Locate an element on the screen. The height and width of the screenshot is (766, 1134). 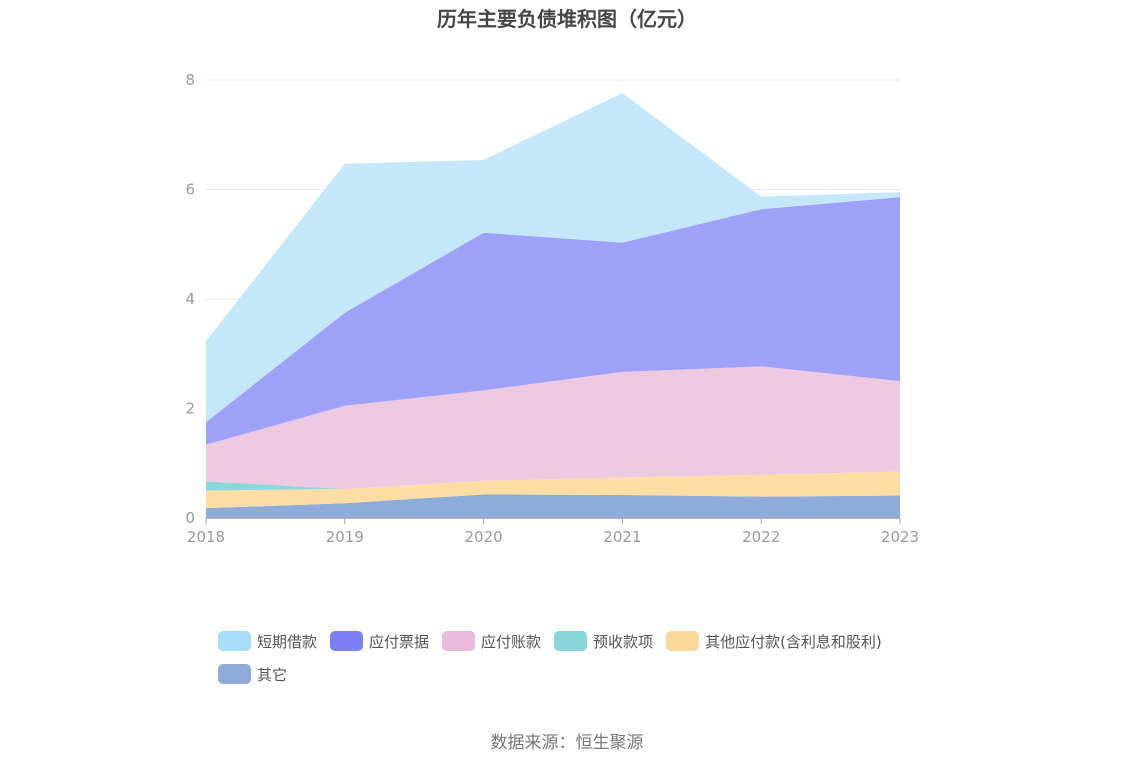
y-tick-label: 4 is located at coordinates (190, 299).